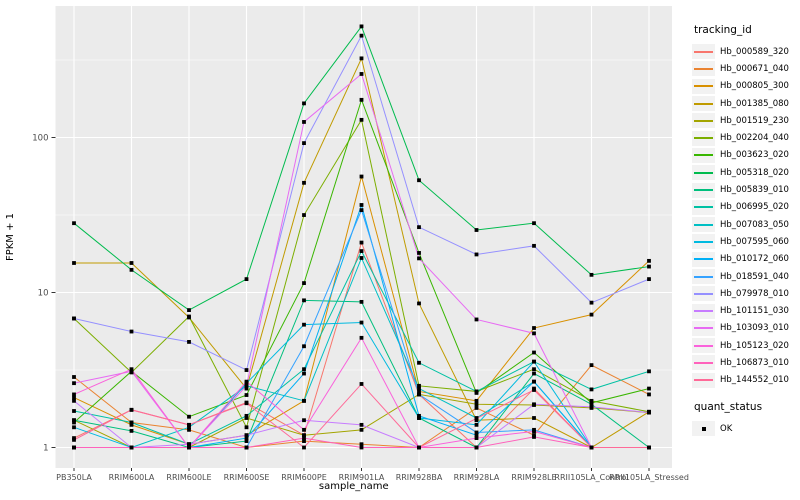 The width and height of the screenshot is (800, 500). I want to click on y-tick-label: 1, so click(45, 449).